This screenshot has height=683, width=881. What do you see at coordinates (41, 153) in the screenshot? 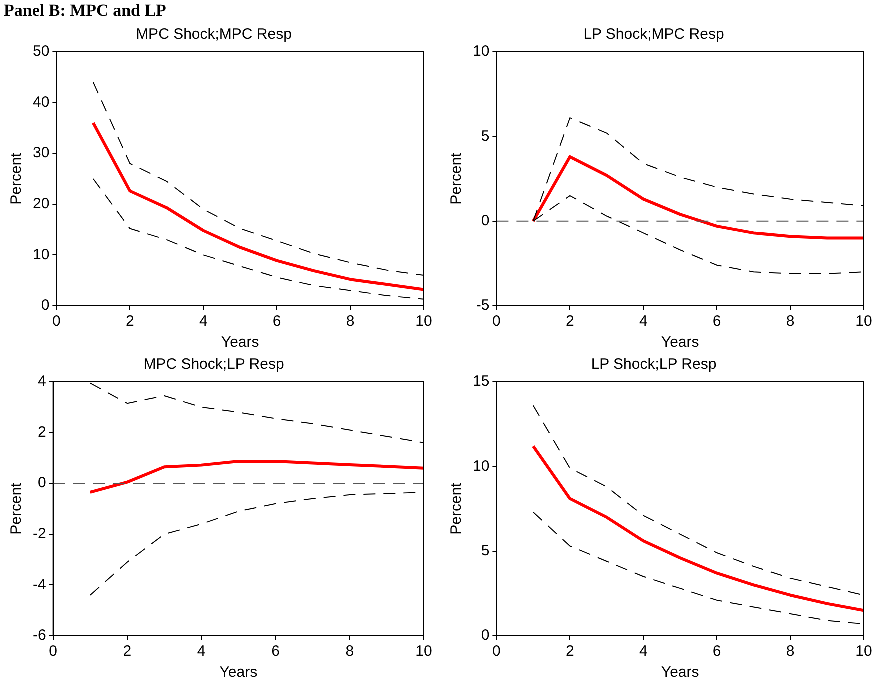
I see `y-tick-label: 30` at bounding box center [41, 153].